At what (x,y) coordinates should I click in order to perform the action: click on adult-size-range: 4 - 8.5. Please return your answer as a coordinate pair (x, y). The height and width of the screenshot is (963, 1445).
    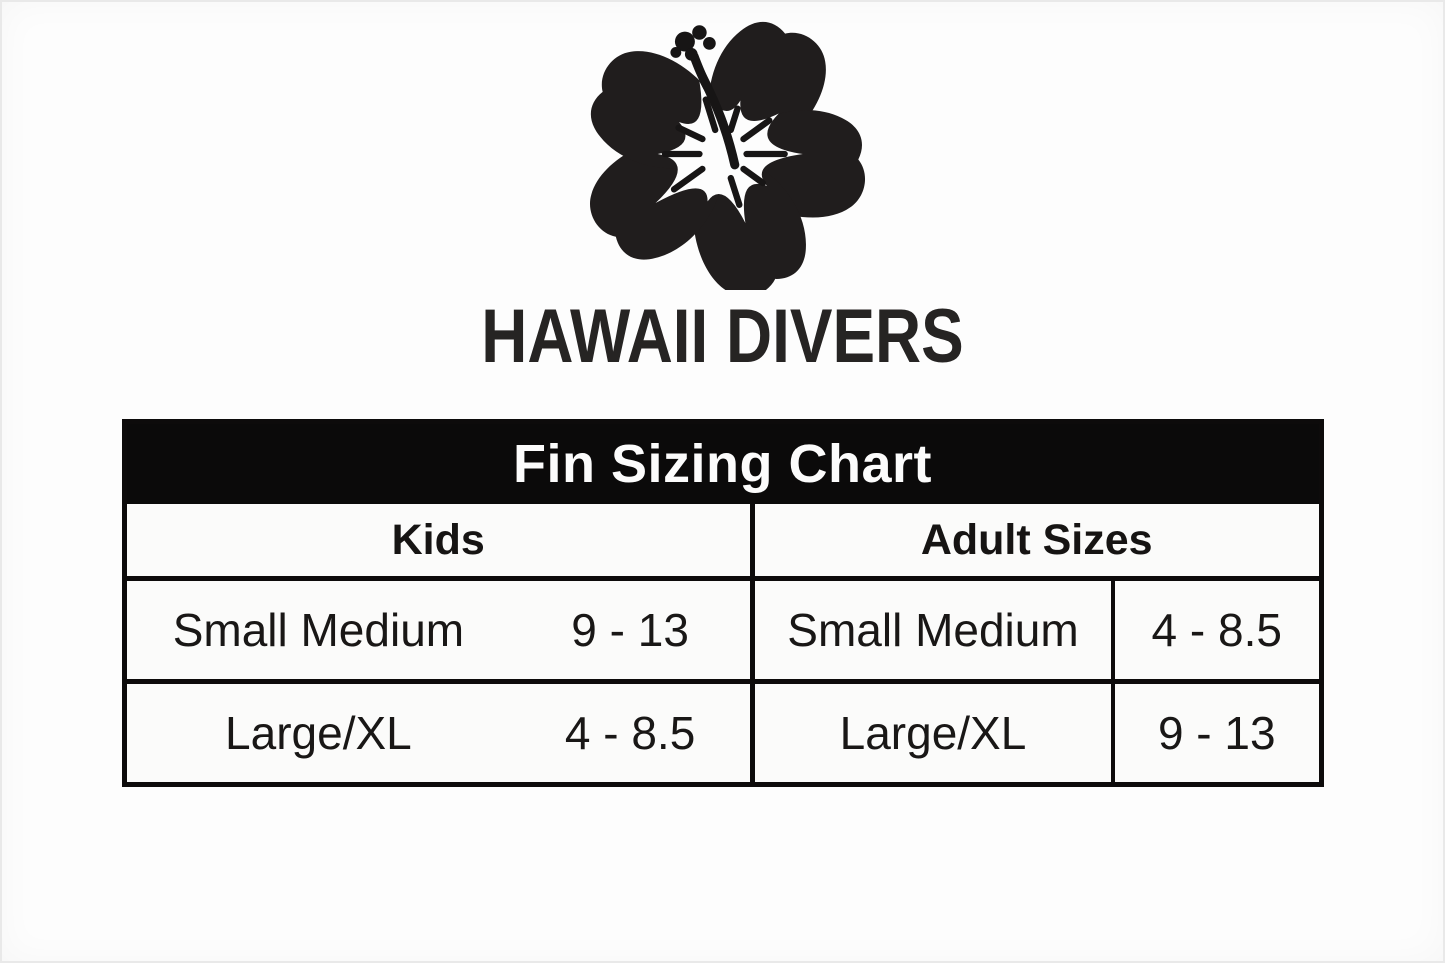
    Looking at the image, I should click on (1214, 630).